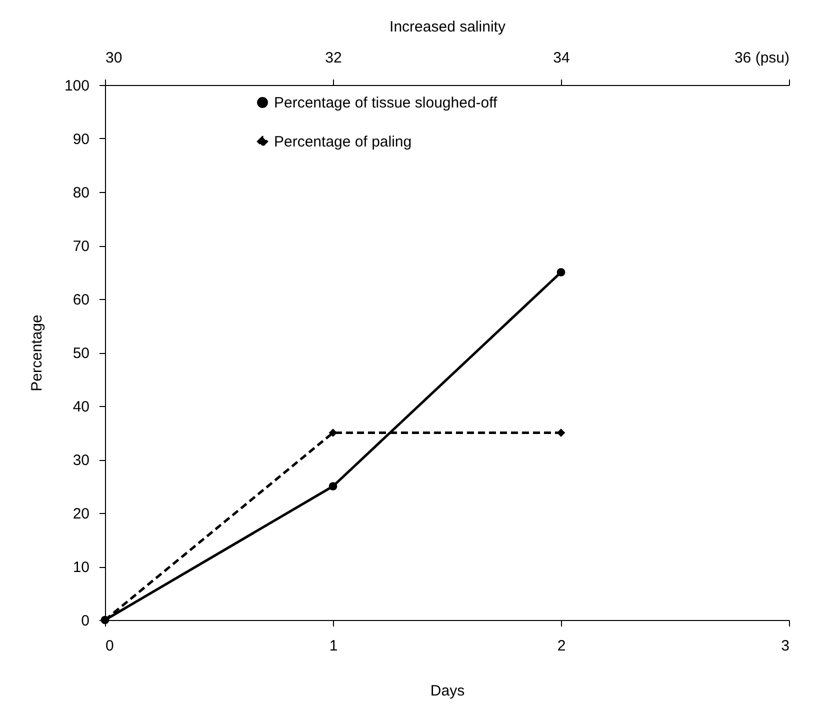 Image resolution: width=838 pixels, height=710 pixels. What do you see at coordinates (447, 691) in the screenshot?
I see `x-axis-title: Days` at bounding box center [447, 691].